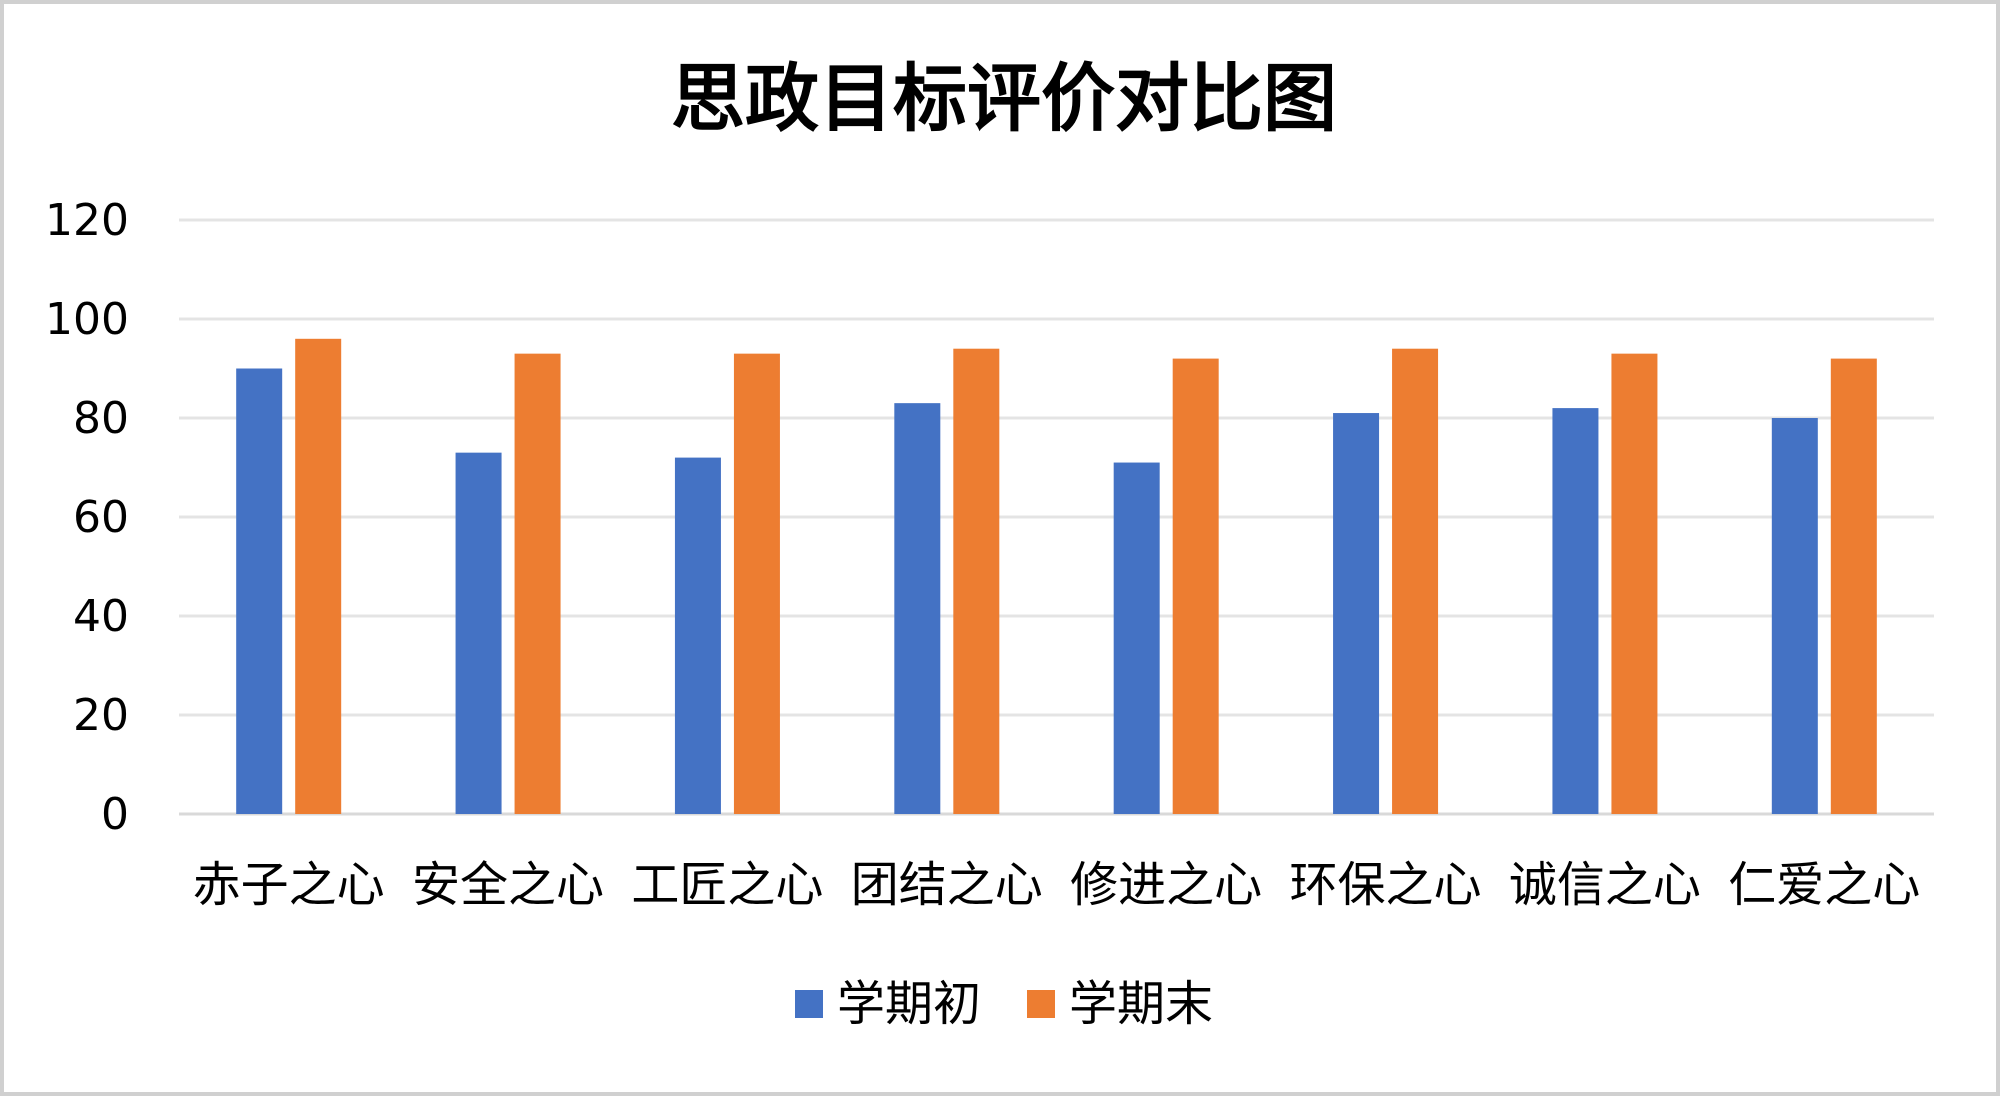 The height and width of the screenshot is (1100, 2000). Describe the element at coordinates (87, 319) in the screenshot. I see `y-tick-label: 100` at that location.